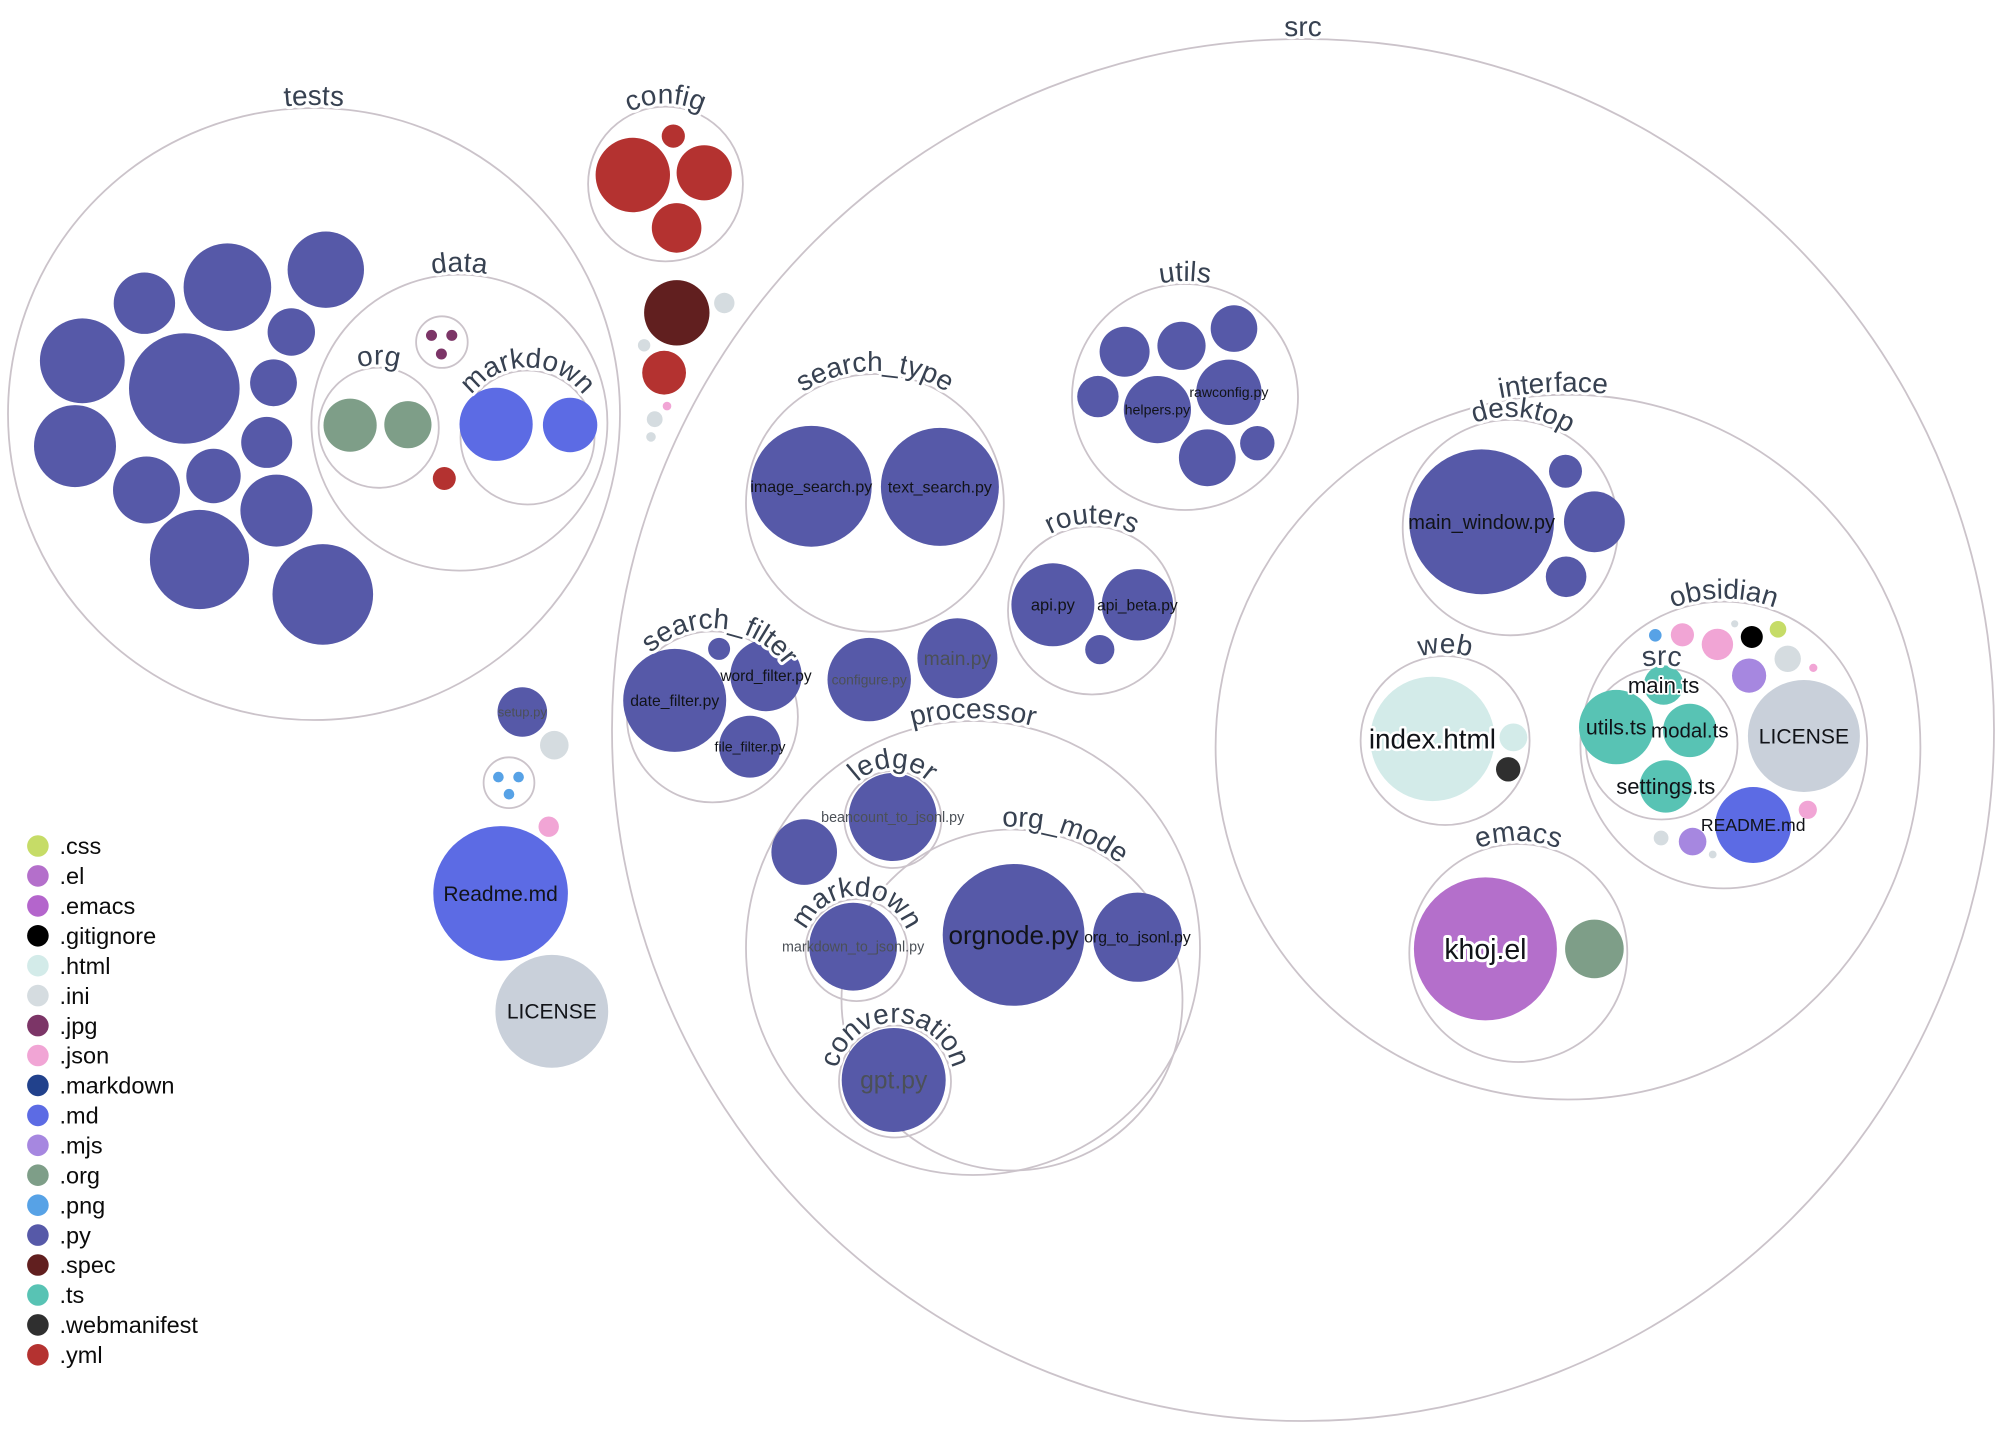 This screenshot has height=1456, width=1995. What do you see at coordinates (75, 996) in the screenshot?
I see `svg-text: .ini` at bounding box center [75, 996].